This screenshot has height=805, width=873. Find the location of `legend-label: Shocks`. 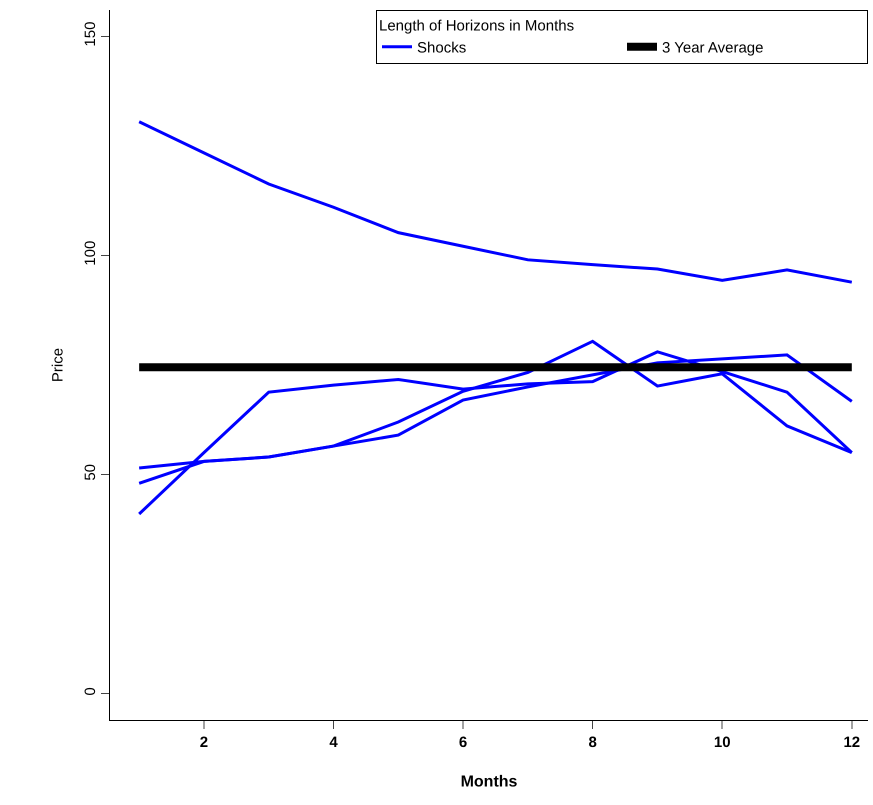

legend-label: Shocks is located at coordinates (441, 48).